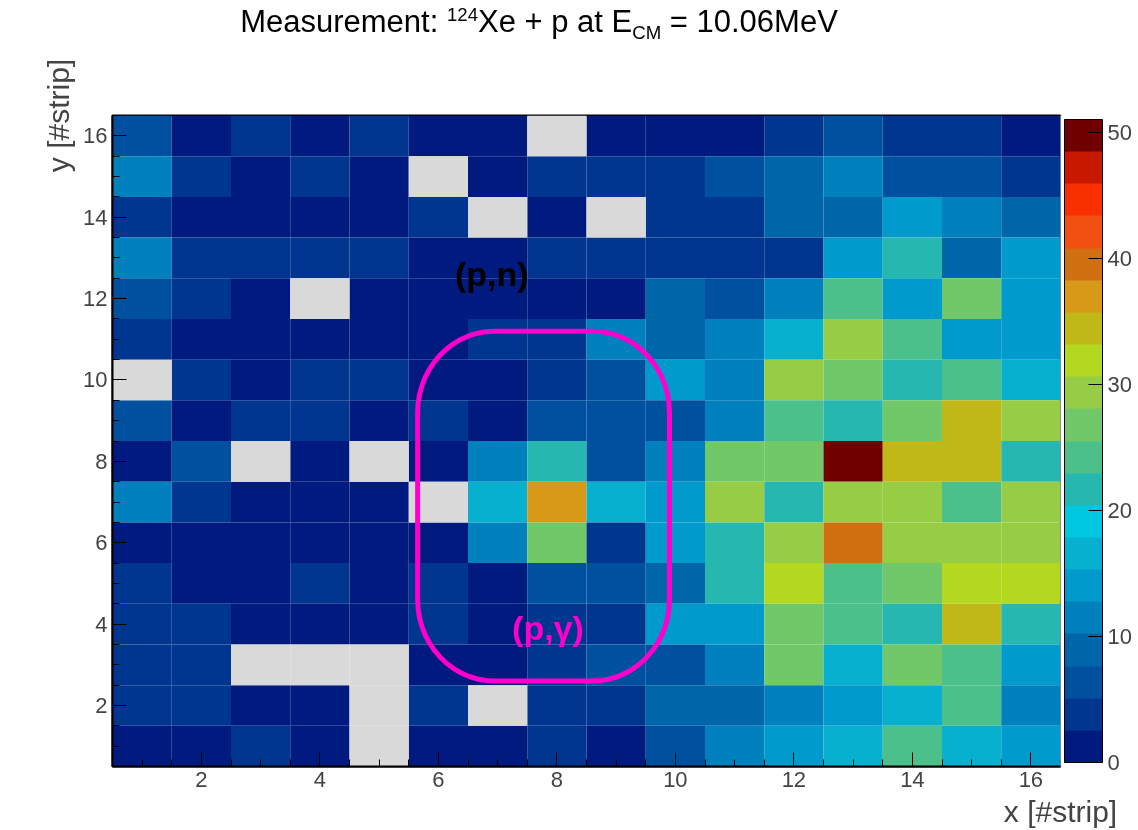 The image size is (1138, 830). What do you see at coordinates (1119, 510) in the screenshot?
I see `color-bar-label: 20` at bounding box center [1119, 510].